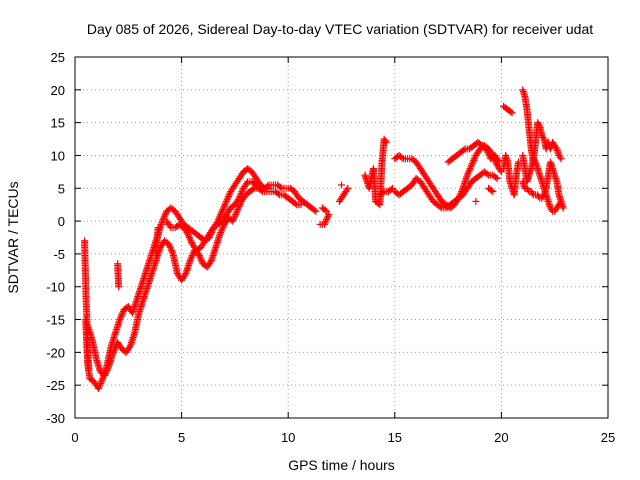 The width and height of the screenshot is (640, 480). What do you see at coordinates (61, 188) in the screenshot?
I see `y-tick-label: 5` at bounding box center [61, 188].